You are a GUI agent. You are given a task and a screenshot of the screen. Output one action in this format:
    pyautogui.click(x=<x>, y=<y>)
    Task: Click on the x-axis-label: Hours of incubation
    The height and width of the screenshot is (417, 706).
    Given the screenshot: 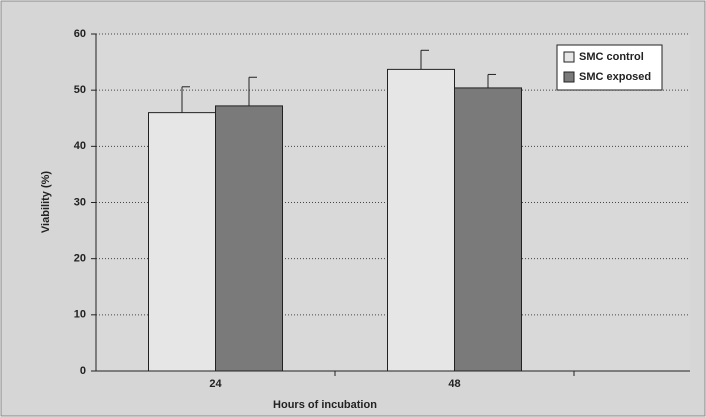 What is the action you would take?
    pyautogui.click(x=325, y=405)
    